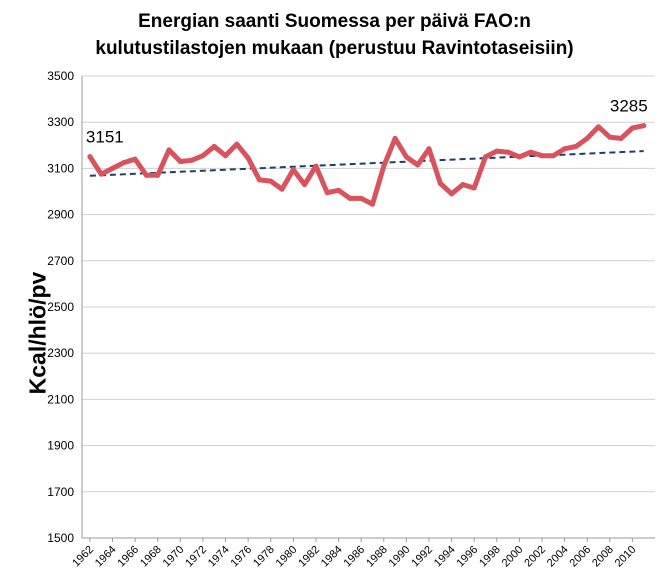 This screenshot has width=669, height=580. Describe the element at coordinates (219, 557) in the screenshot. I see `x-tick-label: 1974` at that location.